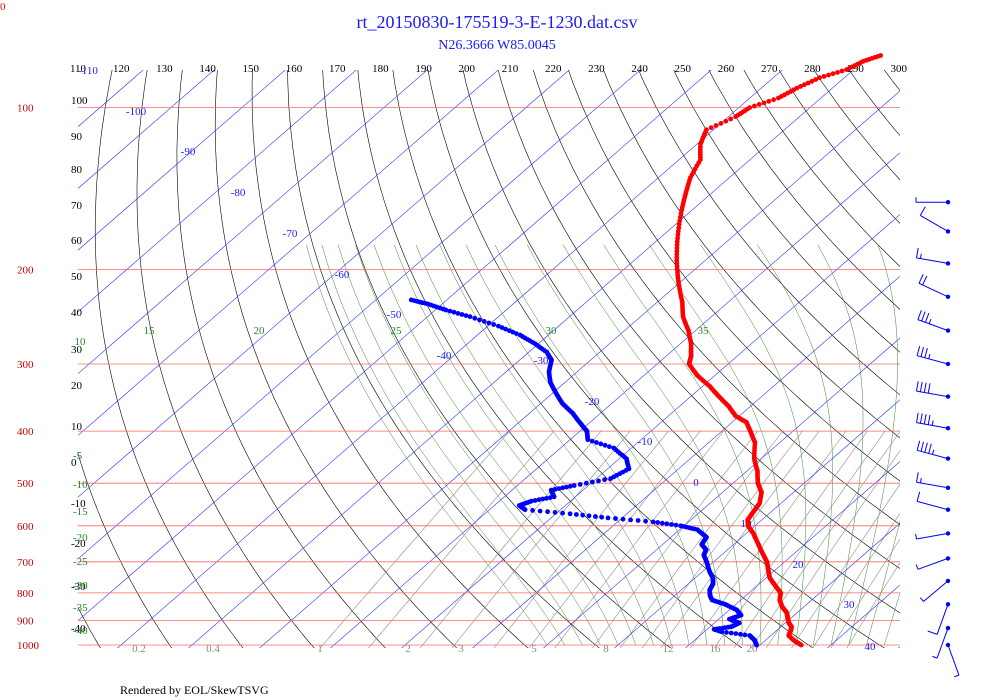  I want to click on axis-tick-label: 60, so click(77, 241).